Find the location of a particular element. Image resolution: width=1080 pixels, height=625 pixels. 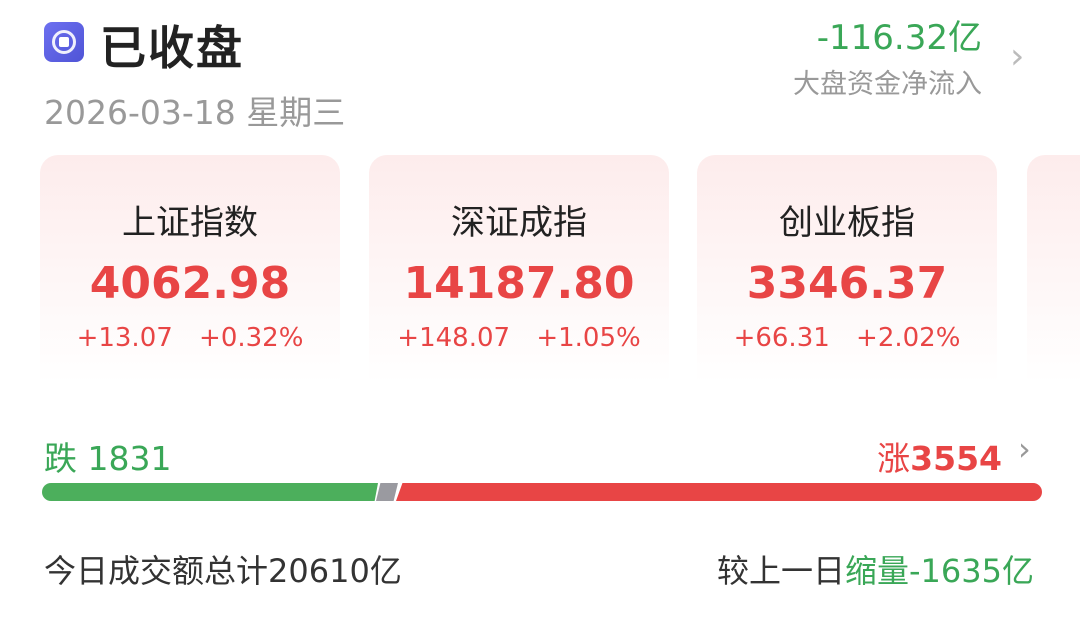

up-label: 涨 is located at coordinates (894, 458).